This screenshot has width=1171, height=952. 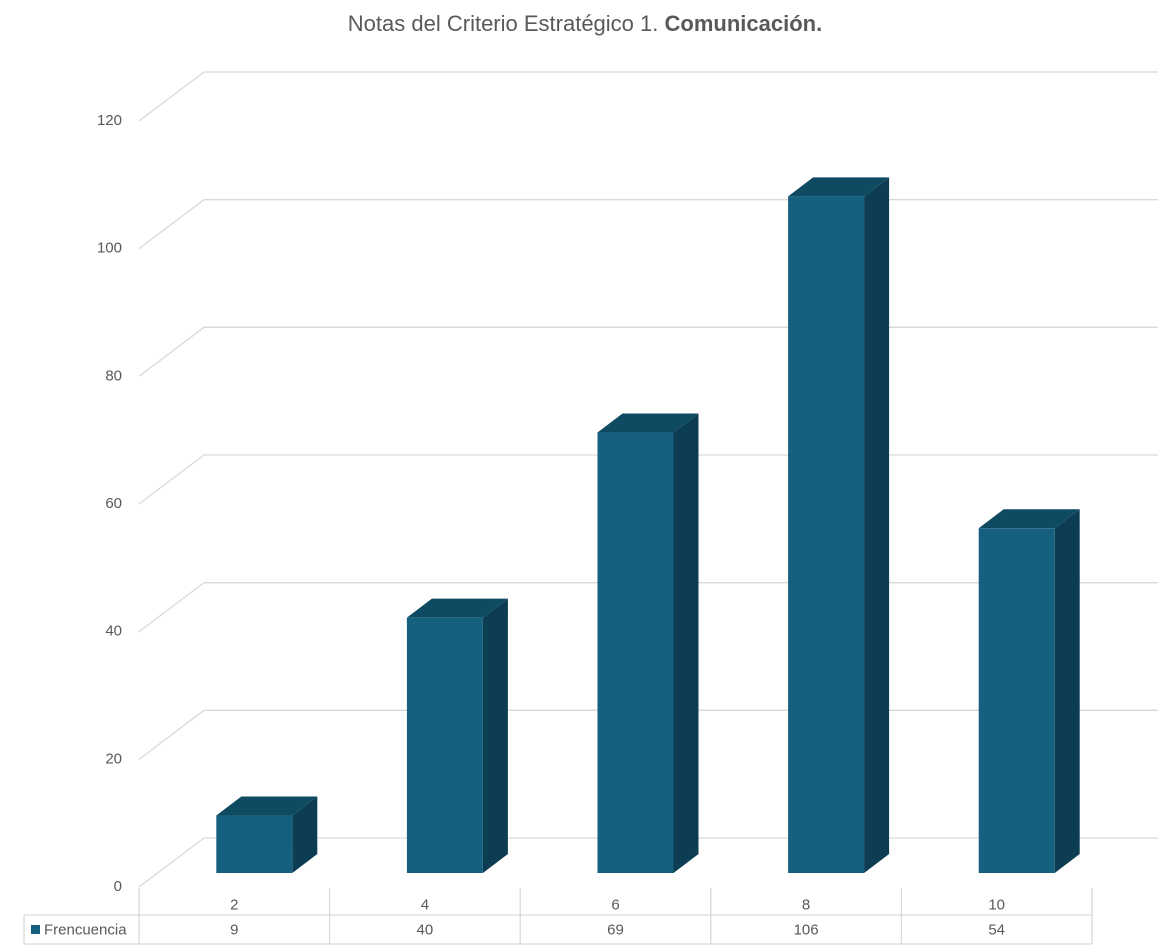 What do you see at coordinates (113, 375) in the screenshot?
I see `y-tick-label: 80` at bounding box center [113, 375].